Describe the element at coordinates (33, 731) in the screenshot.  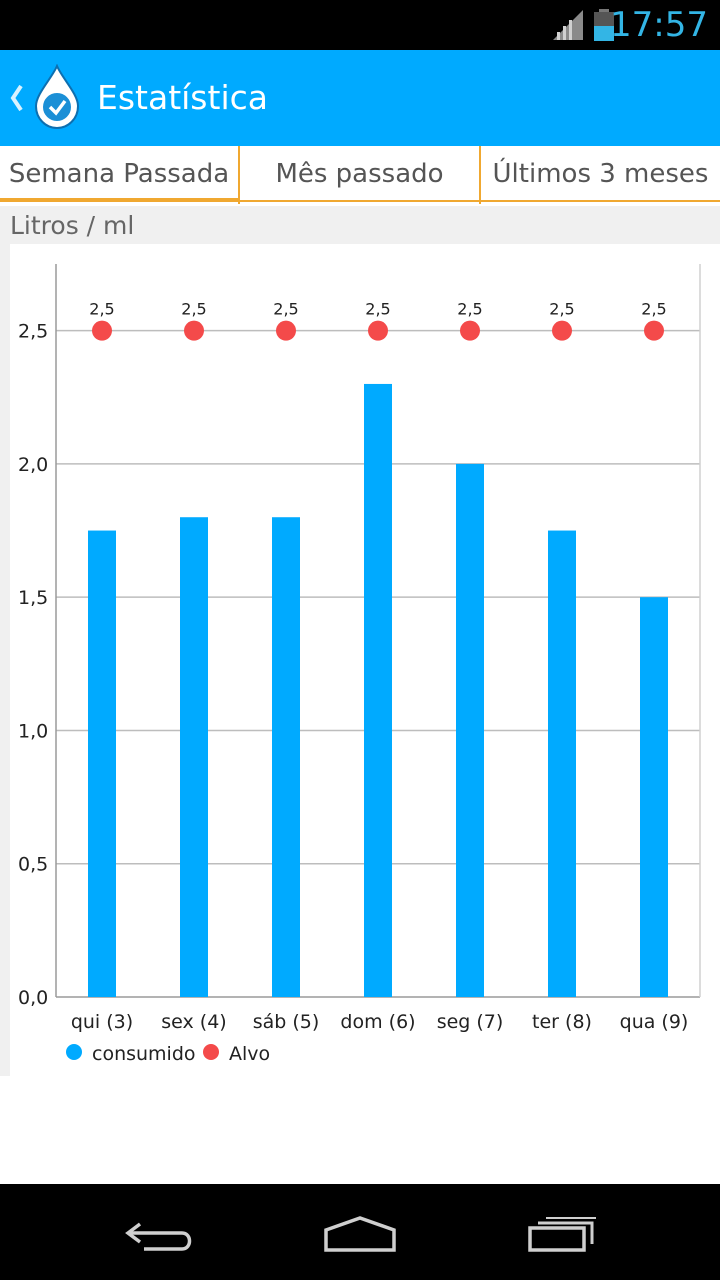
I see `y-tick-label: 1,0` at that location.